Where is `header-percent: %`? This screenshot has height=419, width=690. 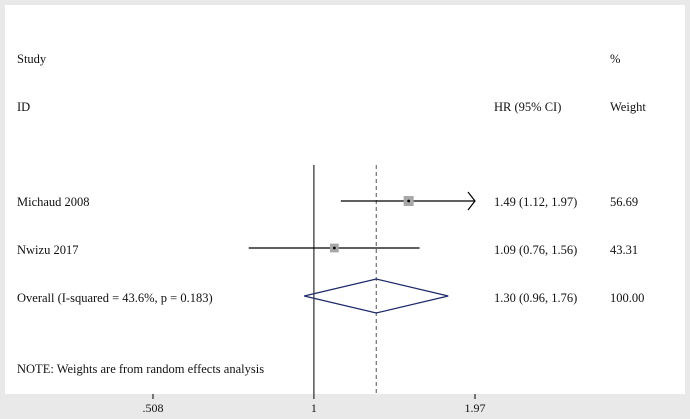 header-percent: % is located at coordinates (615, 59).